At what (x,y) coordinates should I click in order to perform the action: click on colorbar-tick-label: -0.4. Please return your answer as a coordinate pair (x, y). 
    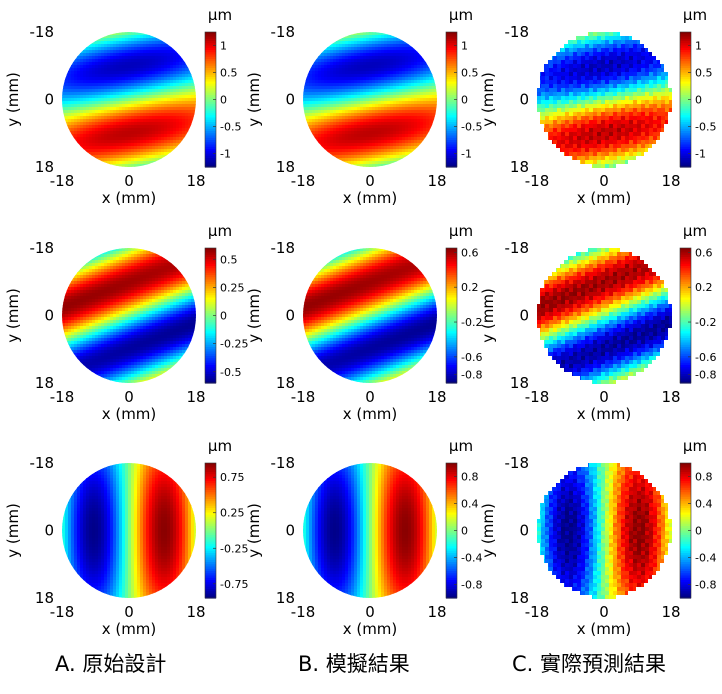
    Looking at the image, I should click on (705, 558).